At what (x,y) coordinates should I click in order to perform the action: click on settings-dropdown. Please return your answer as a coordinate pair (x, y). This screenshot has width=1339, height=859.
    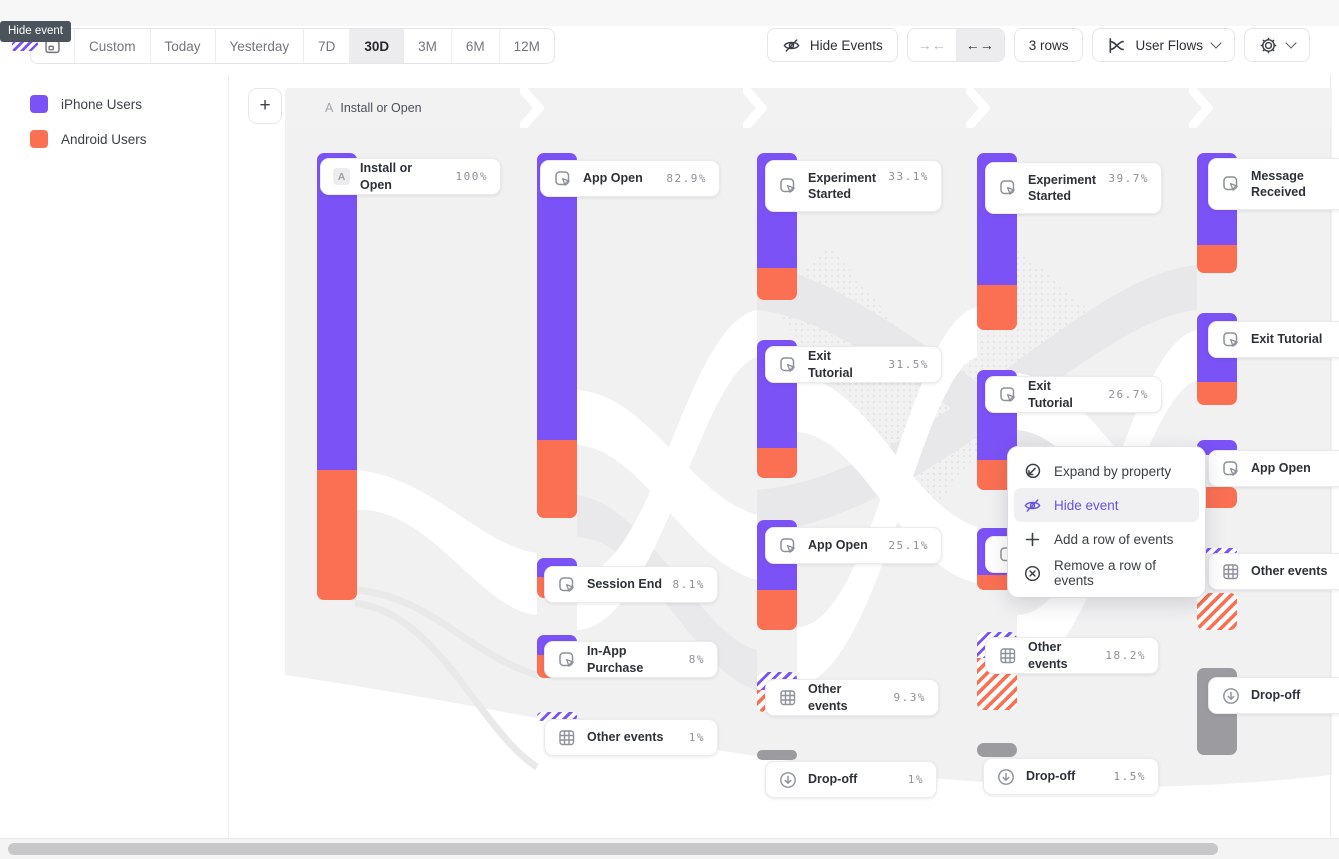
    Looking at the image, I should click on (1277, 45).